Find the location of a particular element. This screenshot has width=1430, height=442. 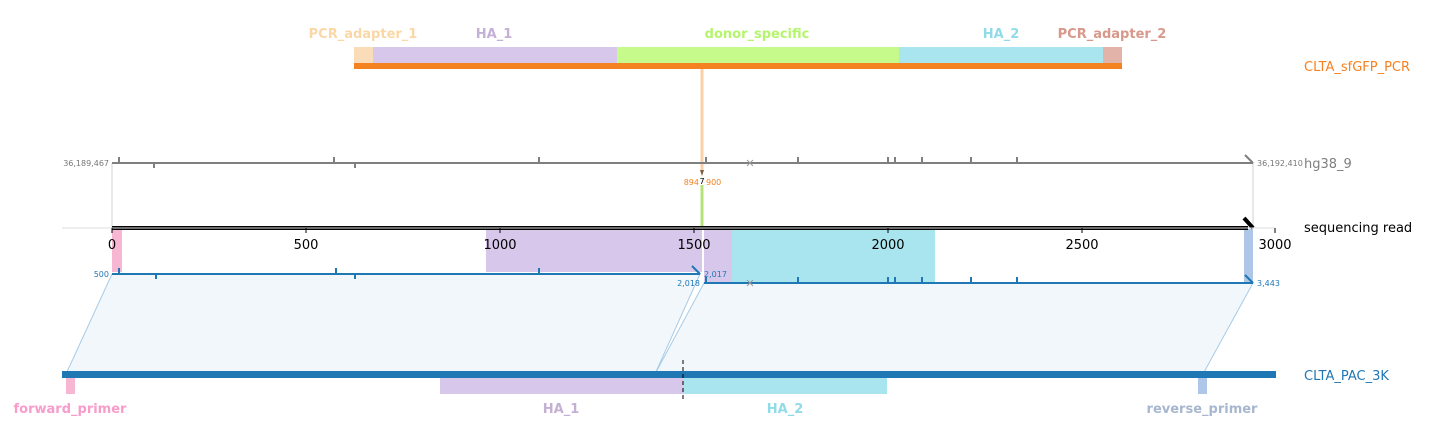

pcr-adapter-1-block is located at coordinates (363, 55).